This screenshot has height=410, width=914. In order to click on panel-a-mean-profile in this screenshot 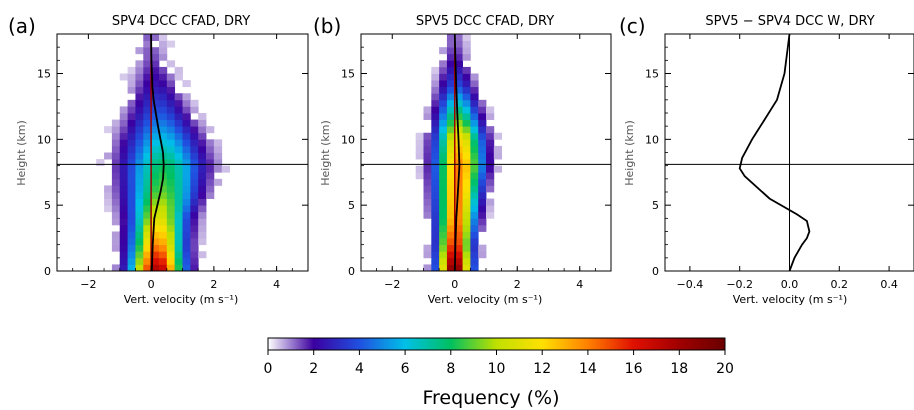, I will do `click(157, 152)`.